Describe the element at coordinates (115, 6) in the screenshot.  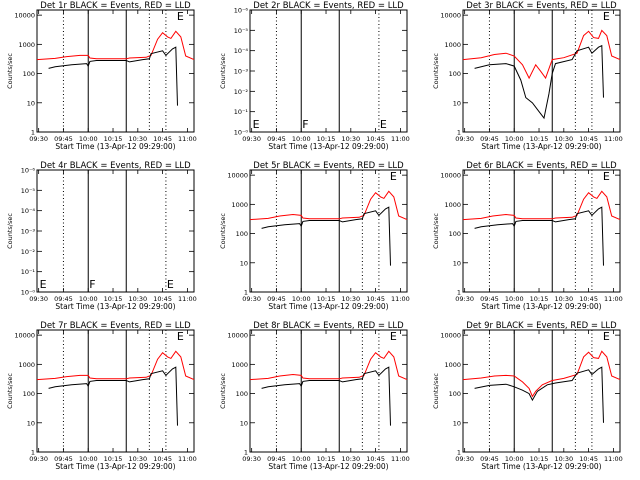
I see `chart-title: Det 1r BLACK = Events, RED = LLD` at that location.